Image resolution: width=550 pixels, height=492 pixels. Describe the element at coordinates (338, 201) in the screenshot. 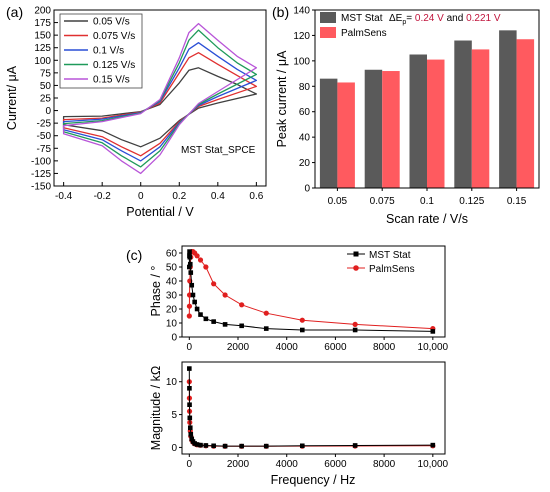

I see `chart-b-xtick-label-0: 0.05` at that location.